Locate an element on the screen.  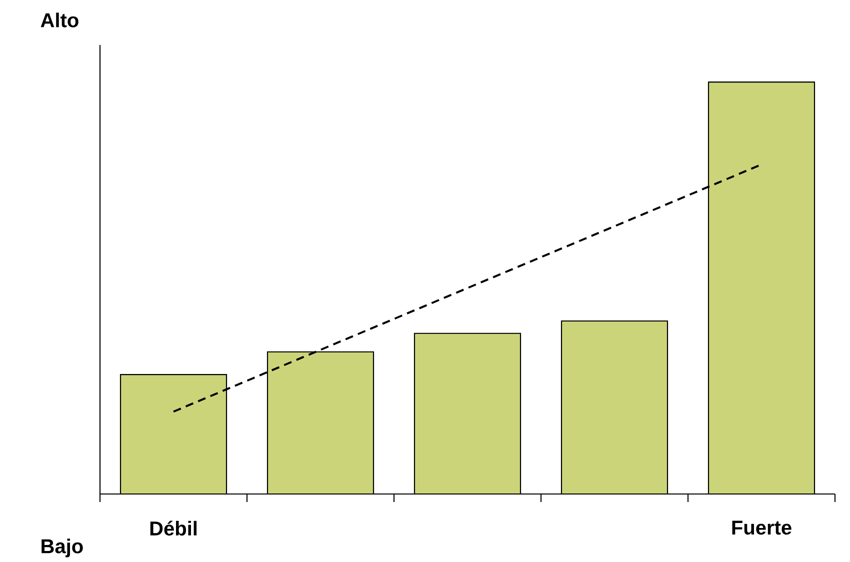
x-tick-label: Débil is located at coordinates (173, 528).